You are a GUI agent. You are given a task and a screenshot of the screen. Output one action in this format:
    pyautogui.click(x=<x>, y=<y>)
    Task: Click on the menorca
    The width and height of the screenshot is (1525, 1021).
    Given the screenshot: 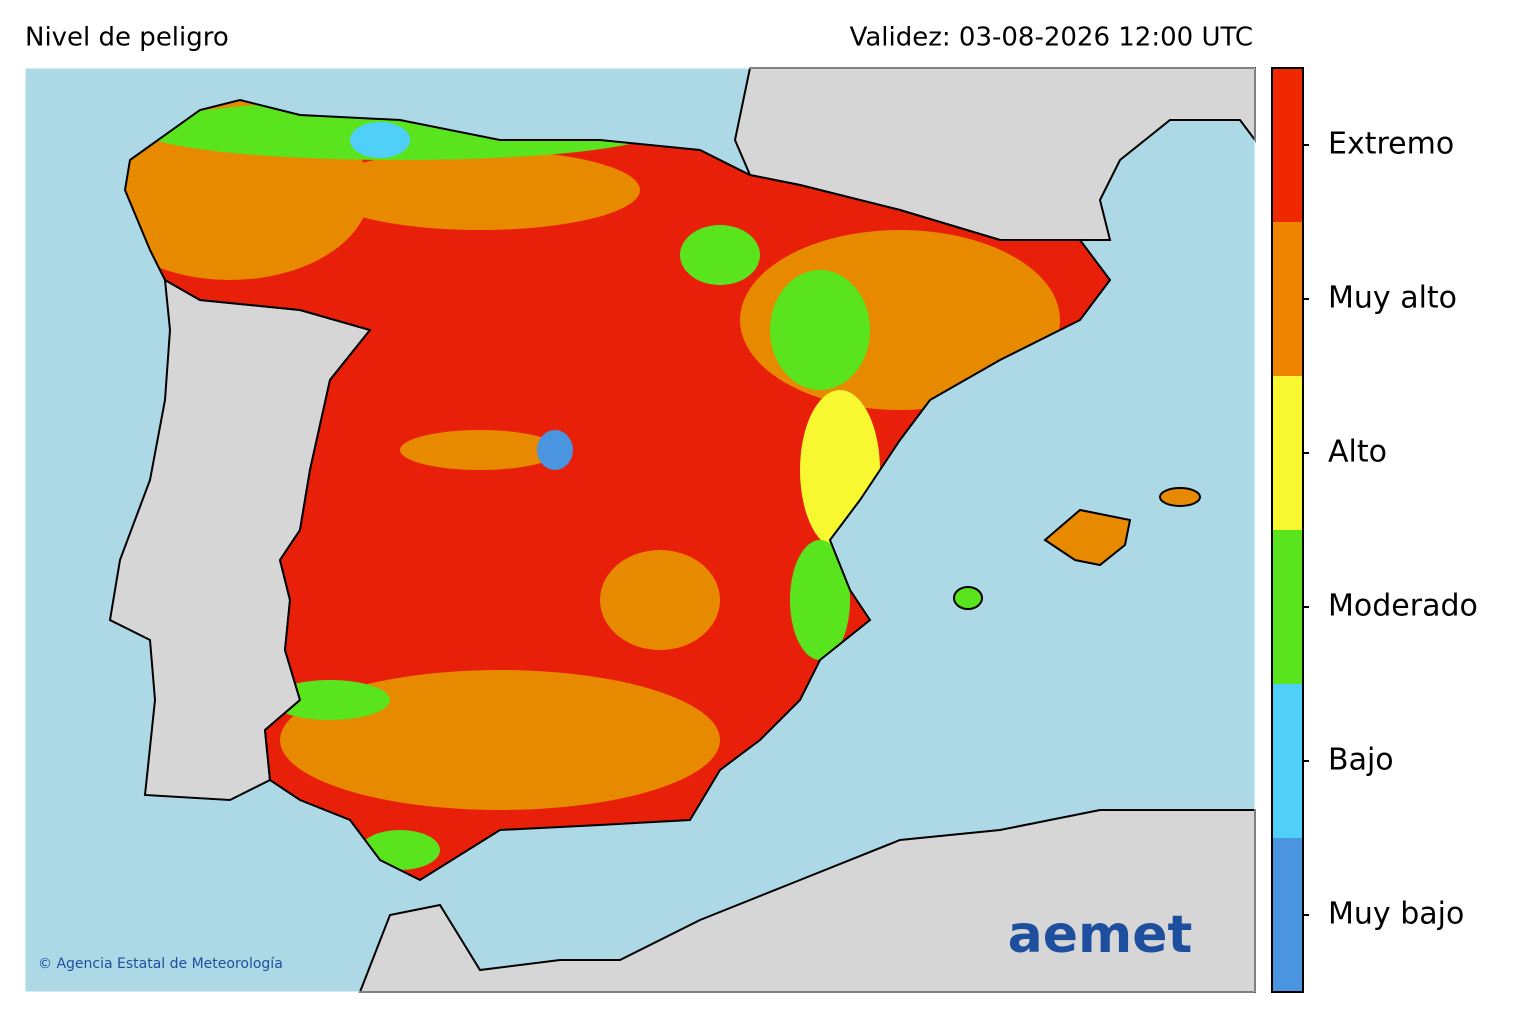 What is the action you would take?
    pyautogui.click(x=1180, y=497)
    